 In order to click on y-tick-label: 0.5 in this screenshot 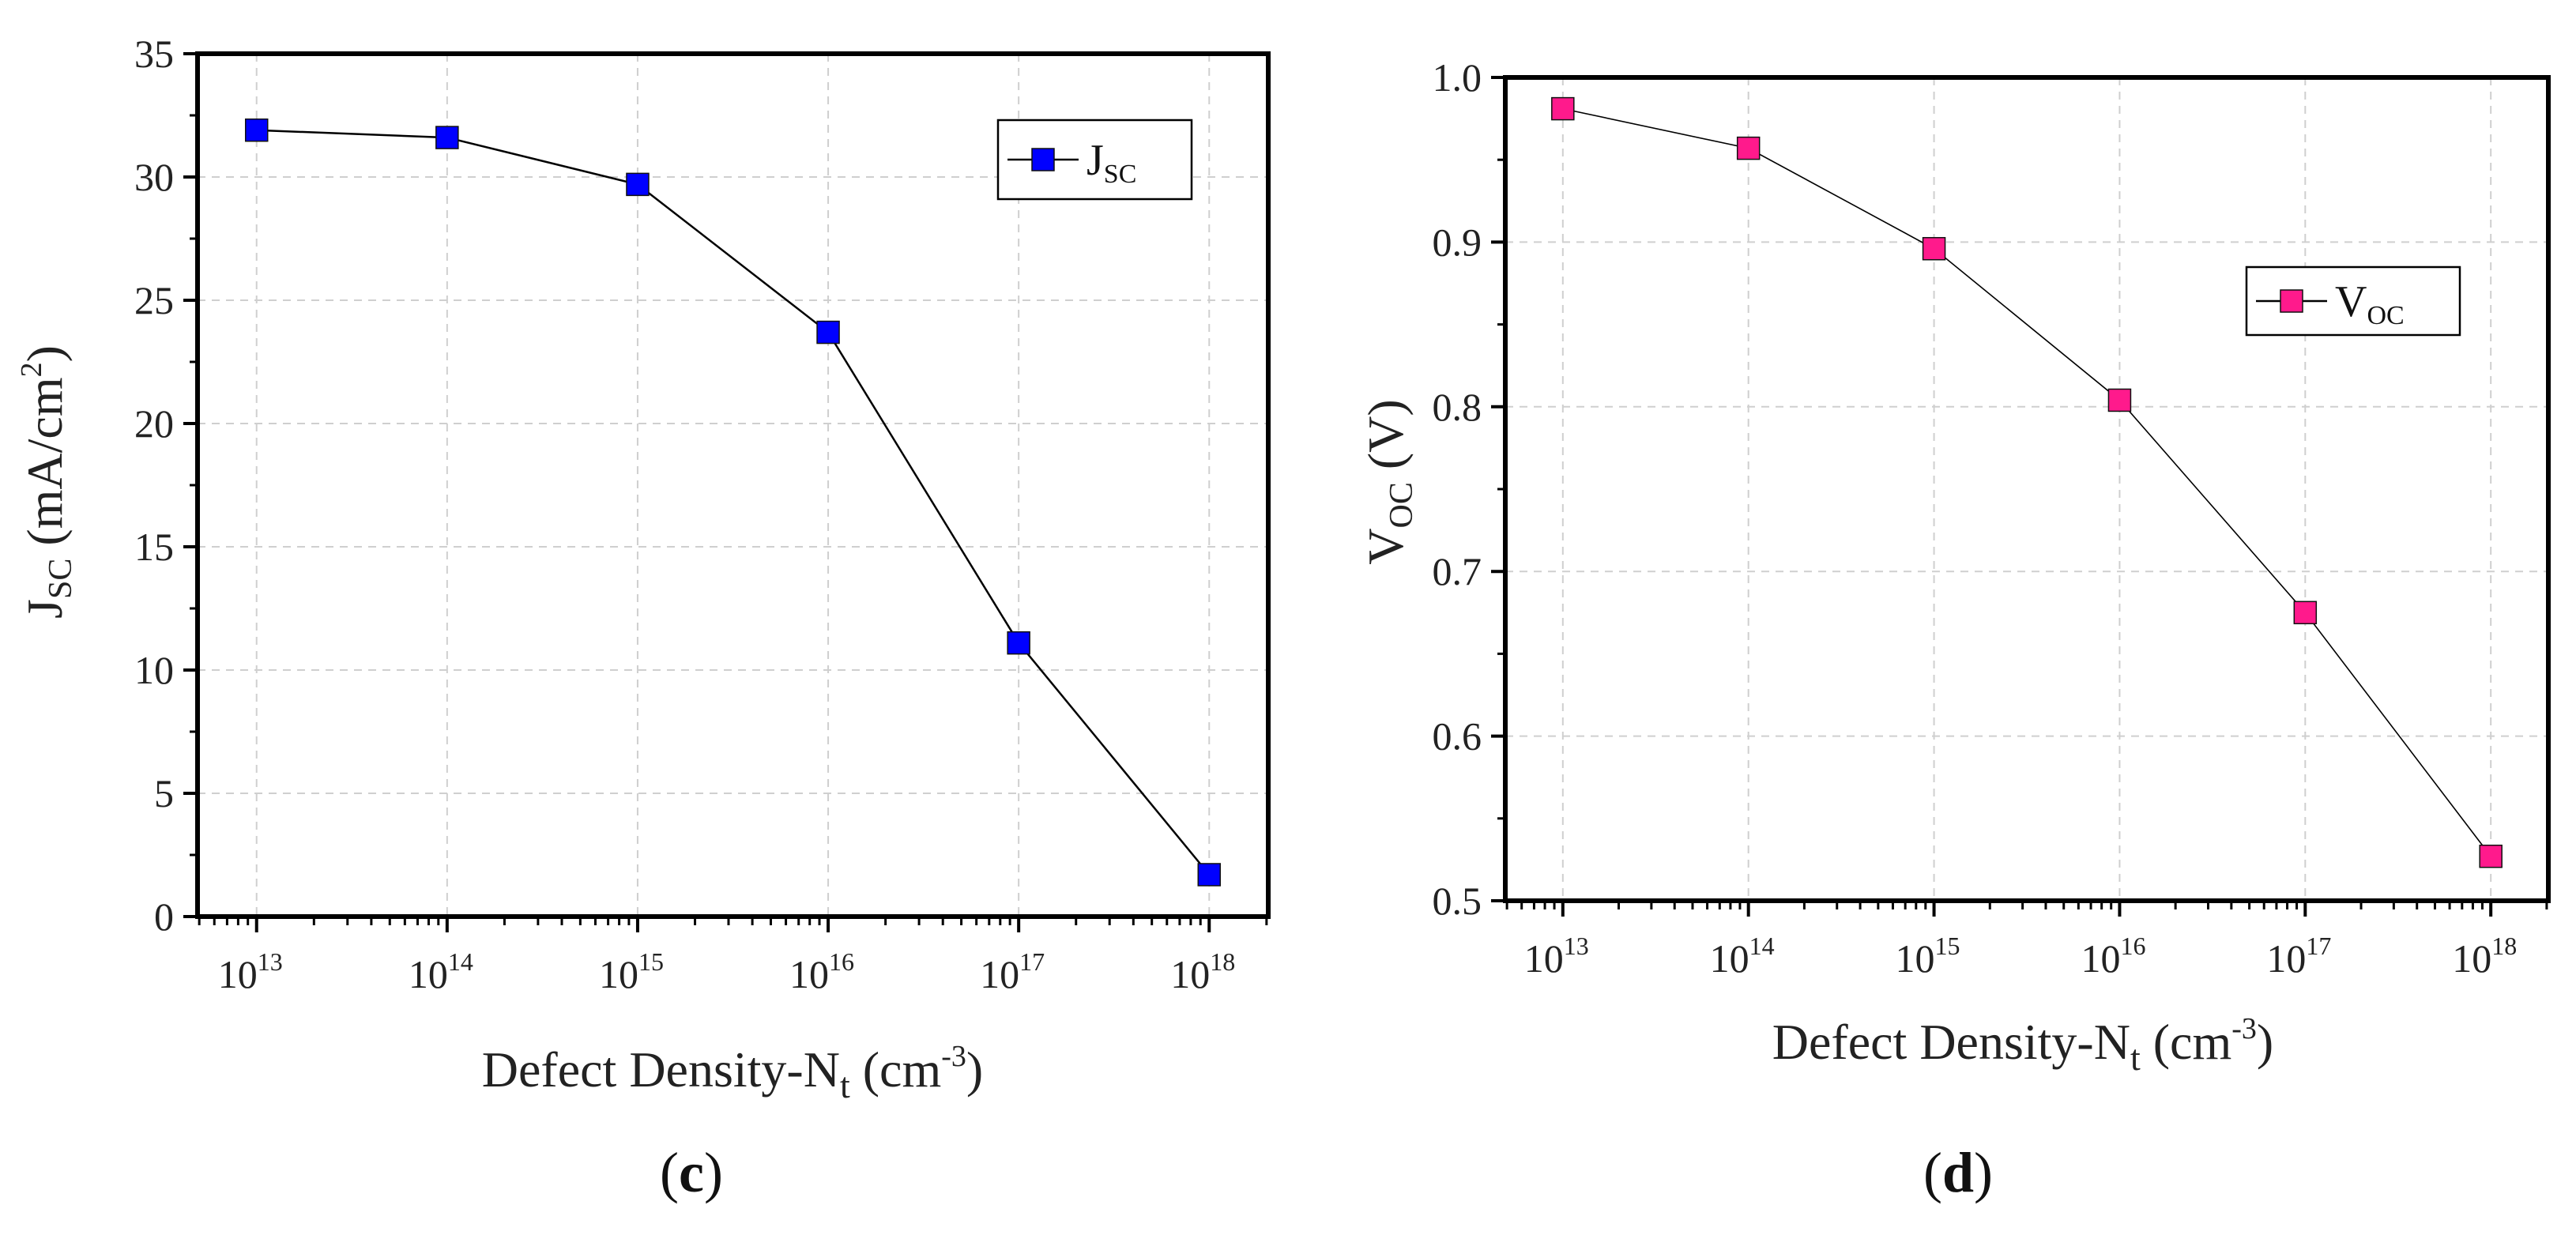, I will do `click(1457, 901)`.